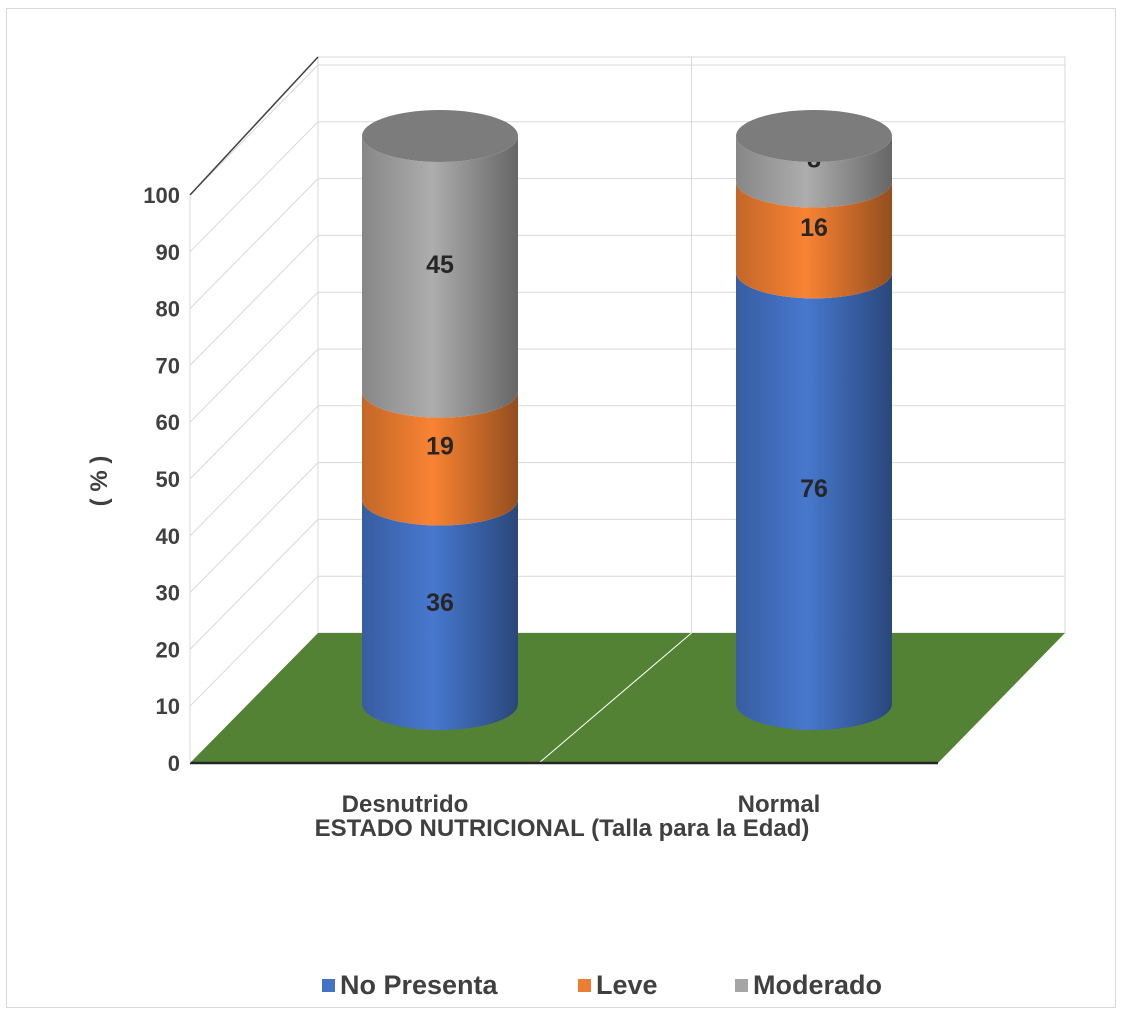 The image size is (1122, 1012). What do you see at coordinates (168, 309) in the screenshot?
I see `y-tick-label: 80` at bounding box center [168, 309].